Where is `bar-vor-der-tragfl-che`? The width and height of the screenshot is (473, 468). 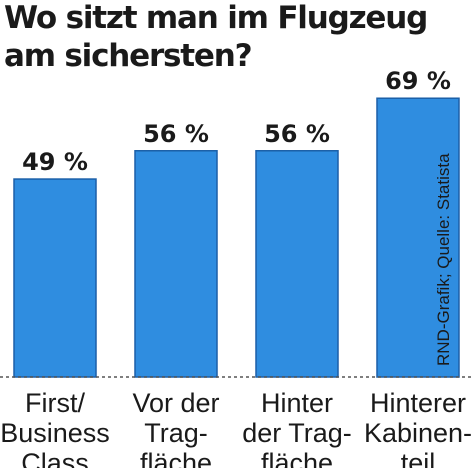
bar-vor-der-tragfl-che is located at coordinates (176, 264).